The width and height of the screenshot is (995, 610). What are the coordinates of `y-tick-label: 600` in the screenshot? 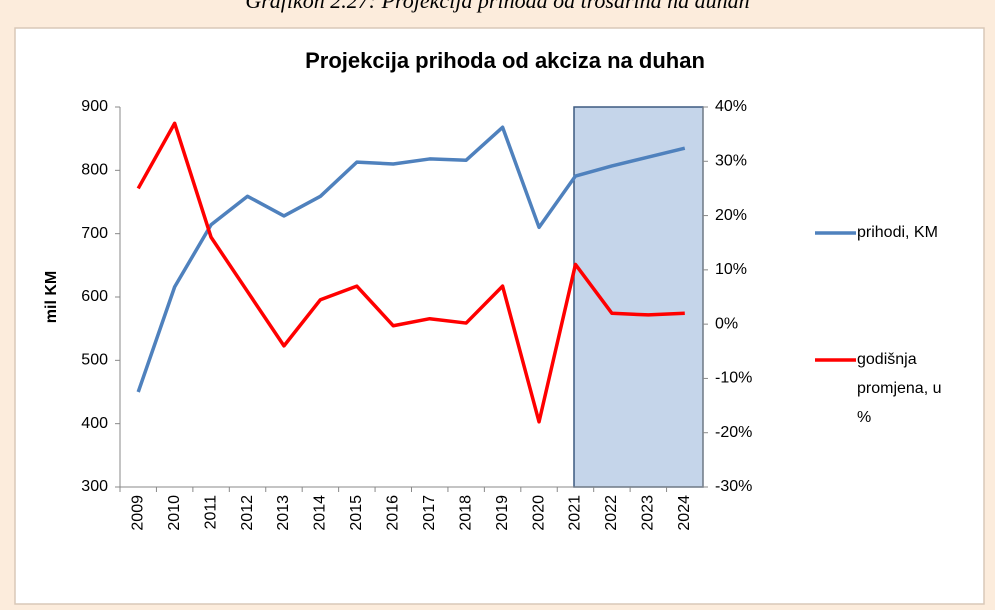 It's located at (94, 296).